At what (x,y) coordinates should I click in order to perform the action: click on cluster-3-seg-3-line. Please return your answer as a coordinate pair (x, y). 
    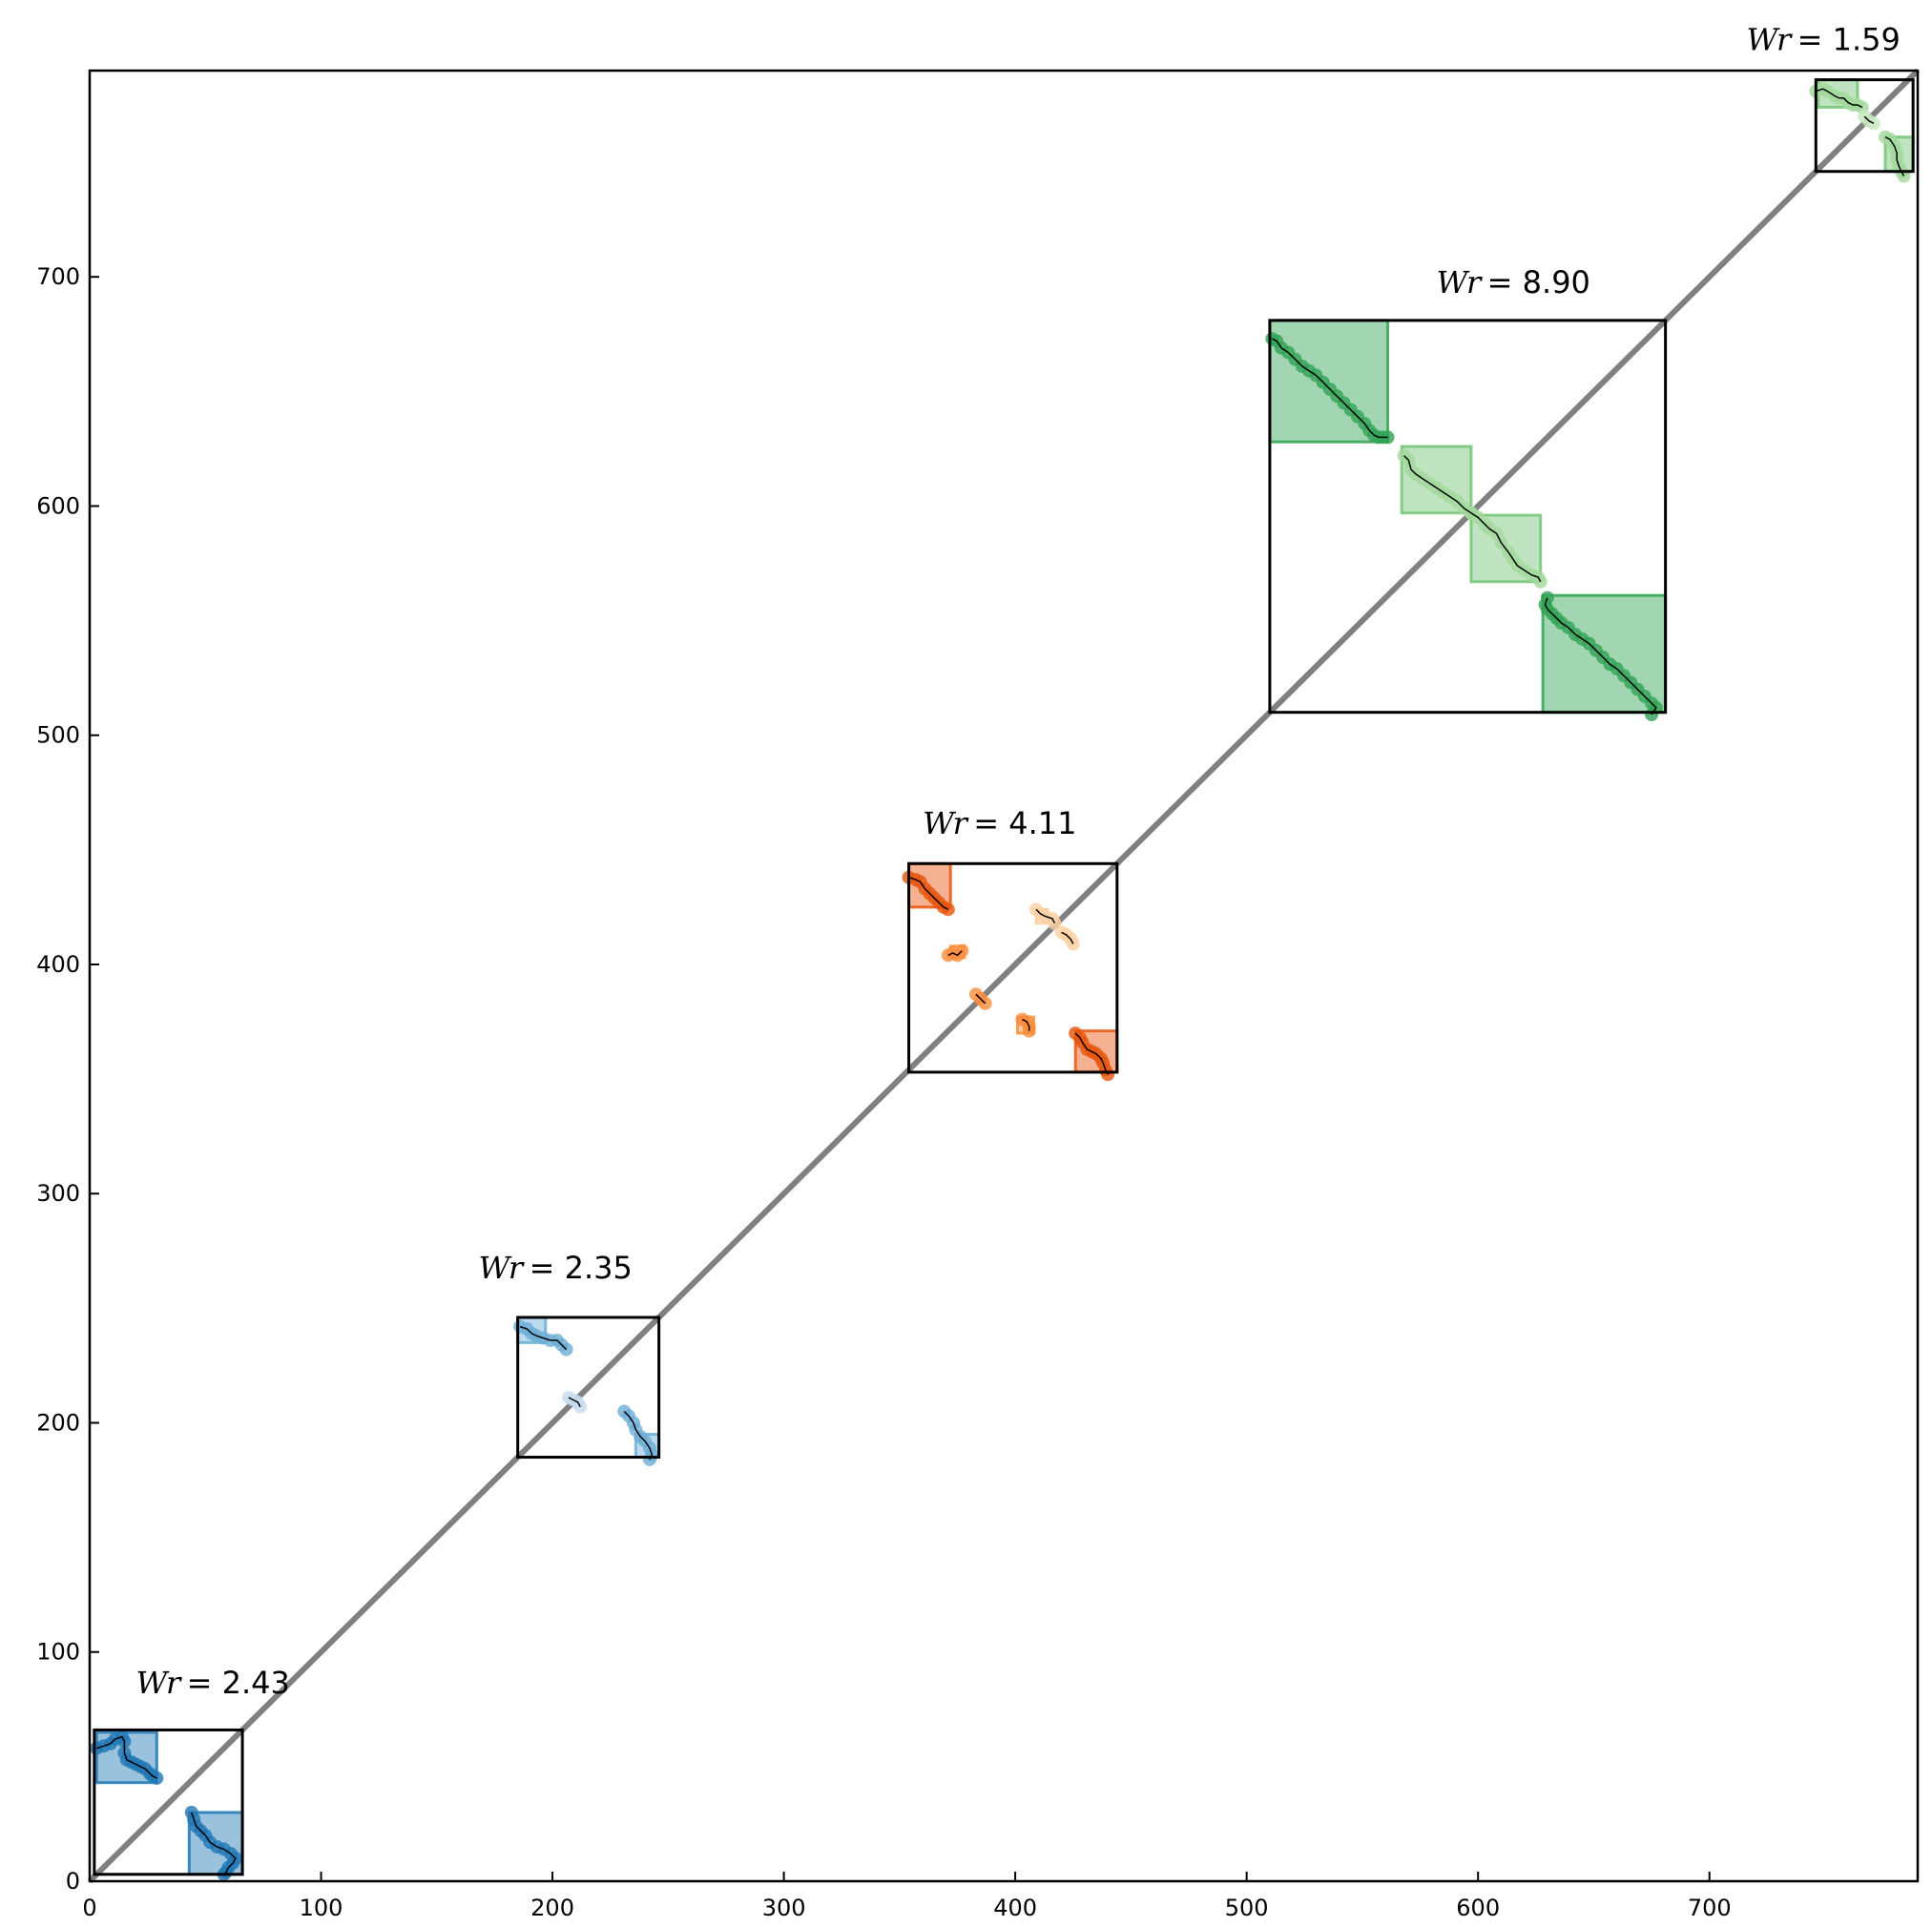
    Looking at the image, I should click on (1600, 656).